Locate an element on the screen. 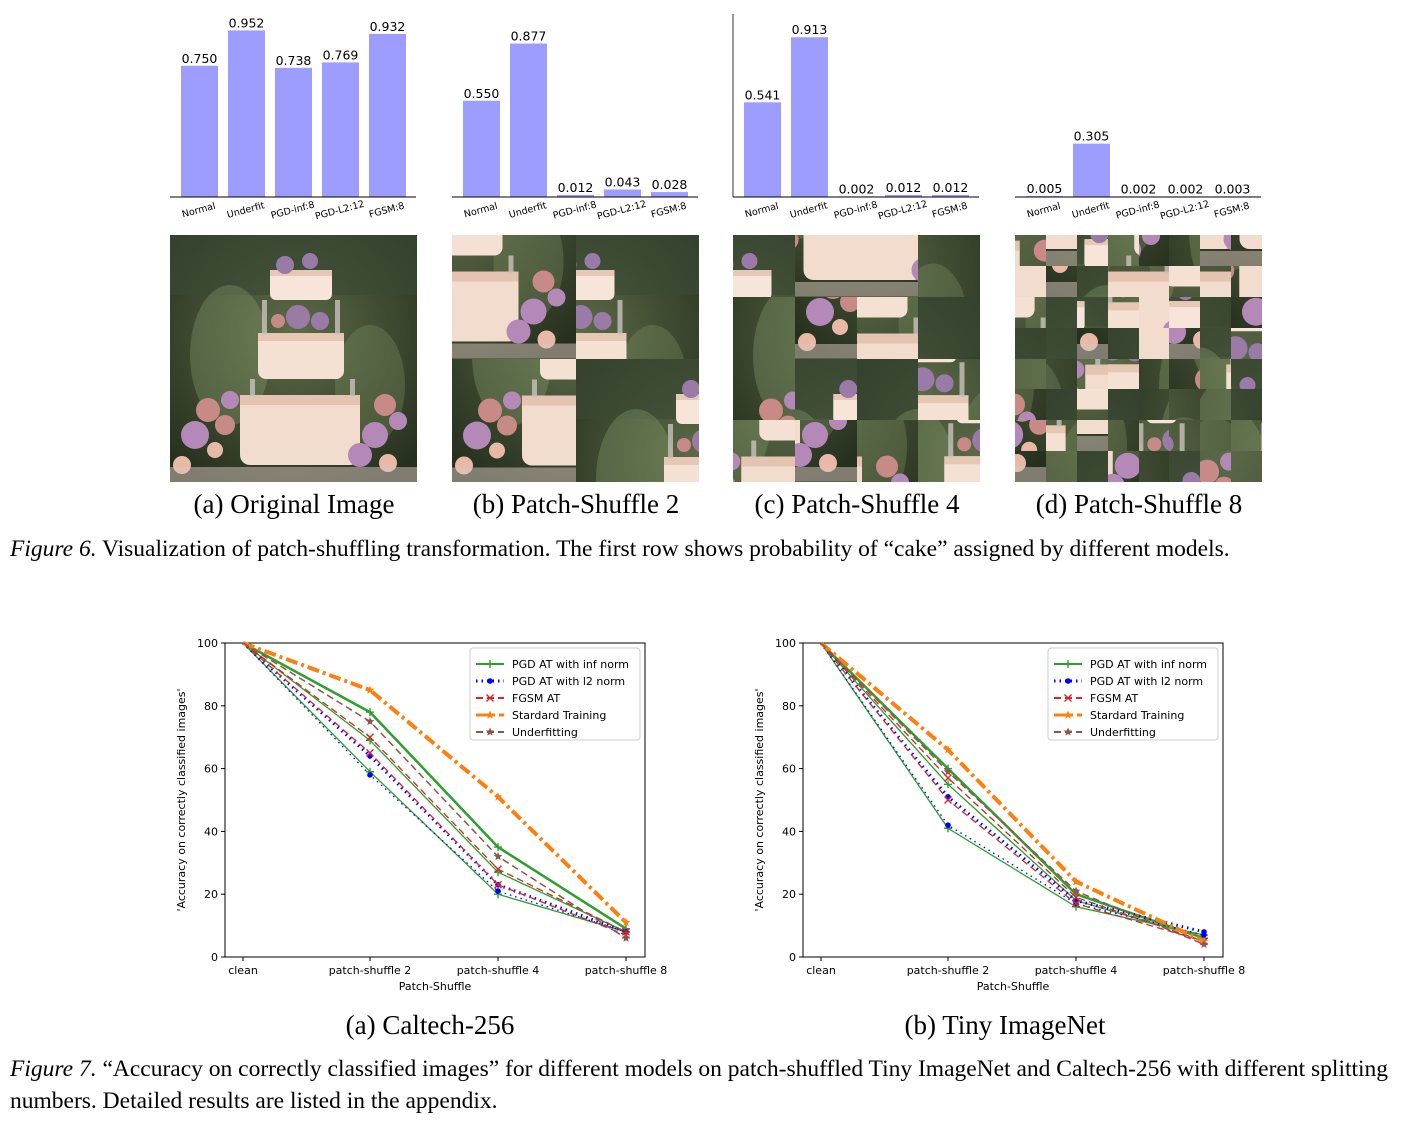 The image size is (1428, 1121). bar-category-label: FGSM:8 is located at coordinates (950, 211).